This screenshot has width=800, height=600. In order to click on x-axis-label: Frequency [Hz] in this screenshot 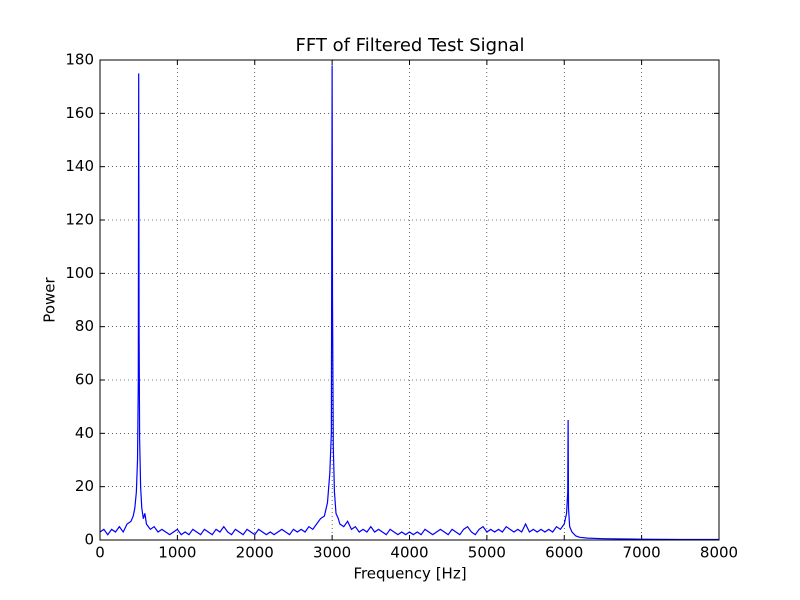, I will do `click(409, 574)`.